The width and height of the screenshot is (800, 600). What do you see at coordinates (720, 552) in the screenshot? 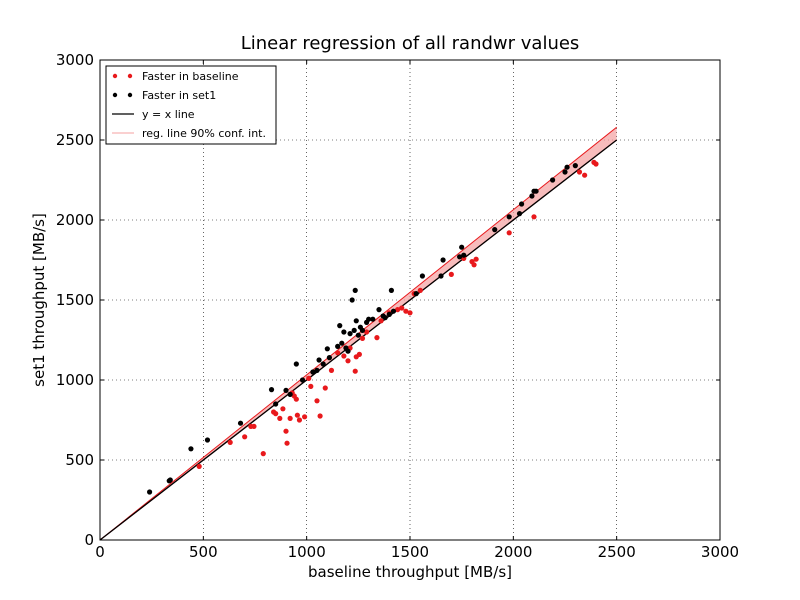
I see `x-tick-label: 3000` at bounding box center [720, 552].